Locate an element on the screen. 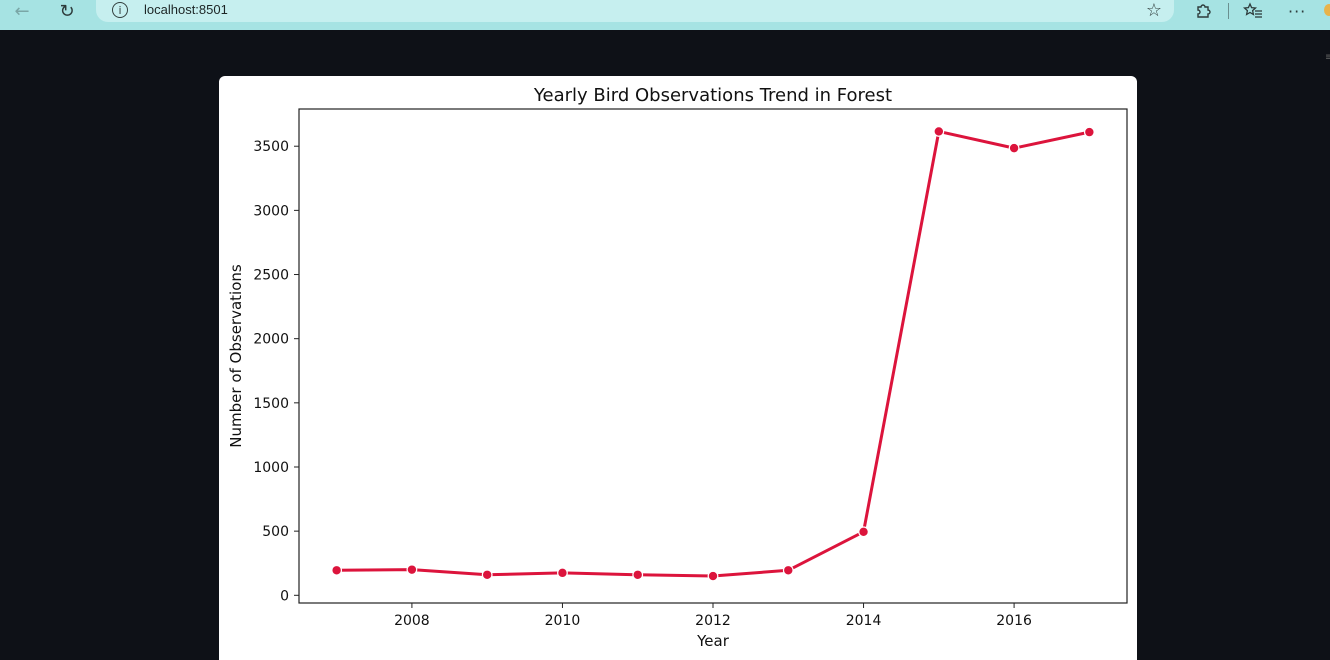  y-tick-label: 2000 is located at coordinates (271, 340).